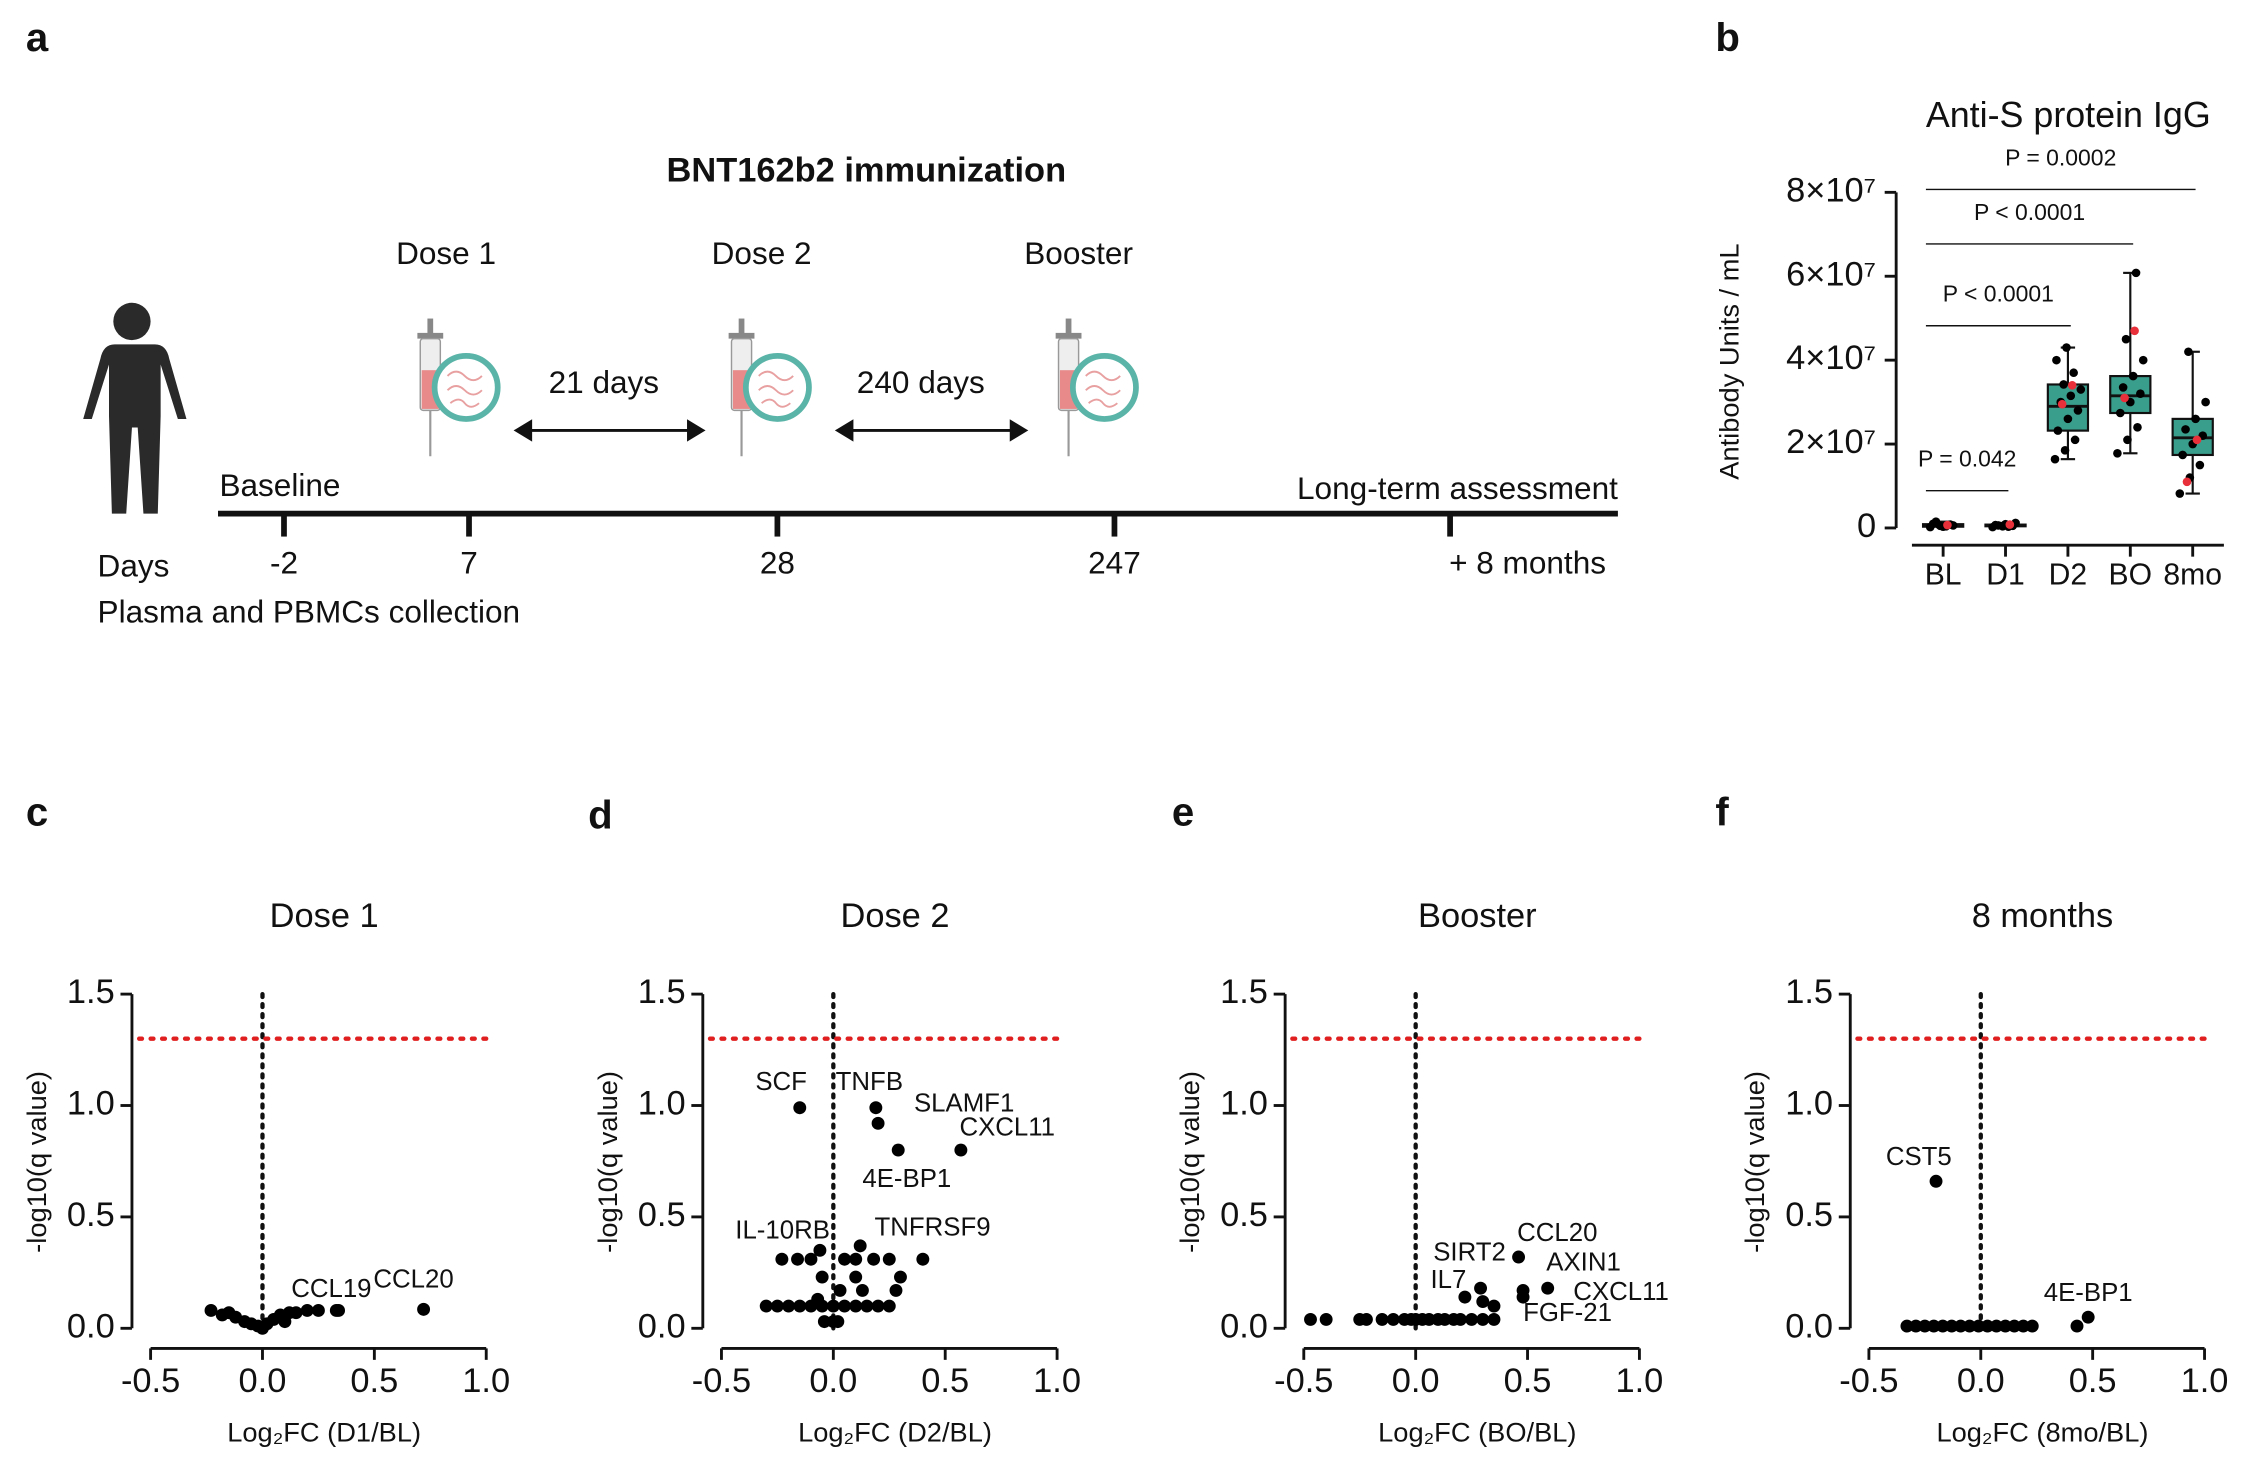  Describe the element at coordinates (1722, 811) in the screenshot. I see `panel-label: f` at that location.